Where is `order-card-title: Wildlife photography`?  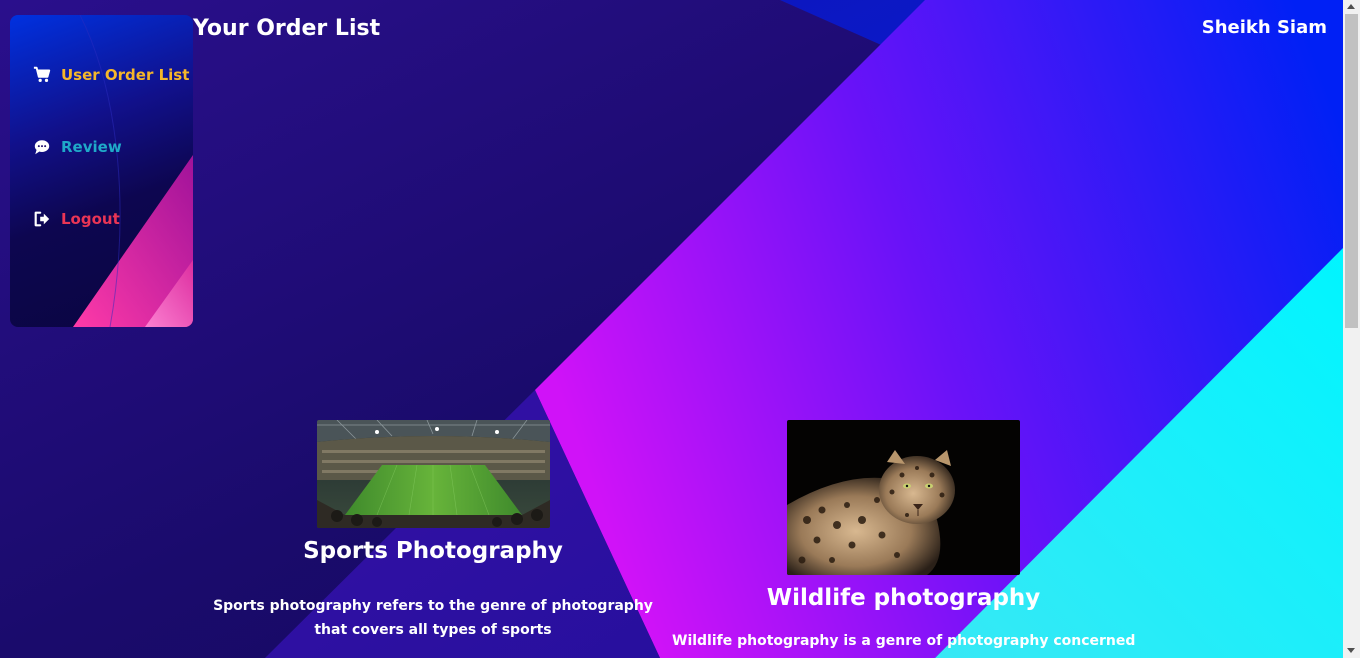 order-card-title: Wildlife photography is located at coordinates (903, 598).